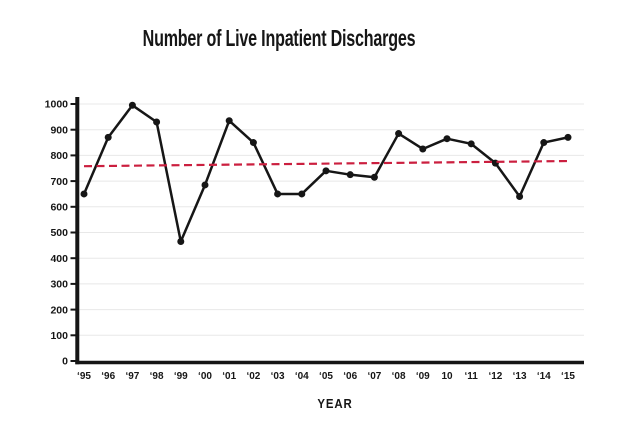  What do you see at coordinates (59, 233) in the screenshot?
I see `y-tick-label: 500` at bounding box center [59, 233].